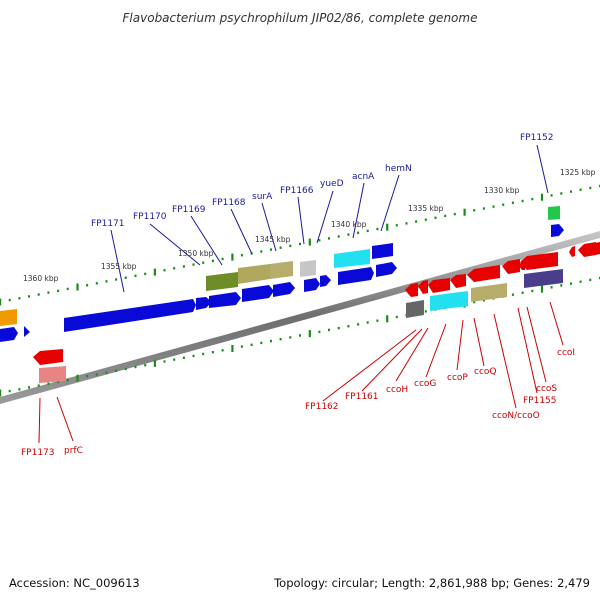  What do you see at coordinates (325, 281) in the screenshot?
I see `gene-yued` at bounding box center [325, 281].